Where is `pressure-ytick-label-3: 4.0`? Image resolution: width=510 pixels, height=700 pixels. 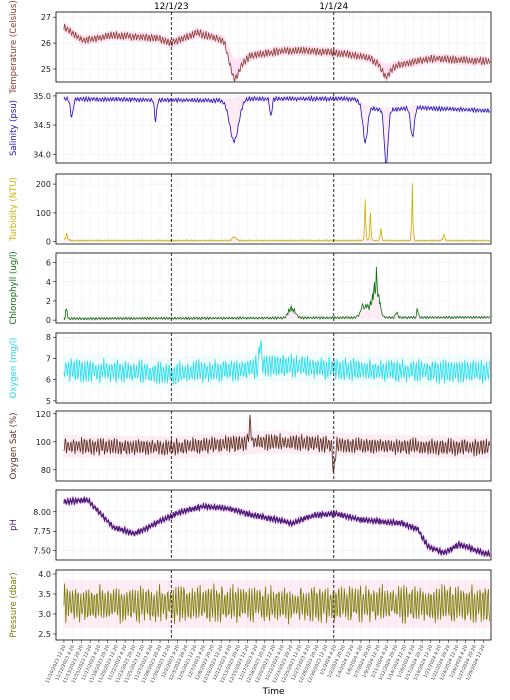 pressure-ytick-label-3: 4.0 is located at coordinates (44, 574).